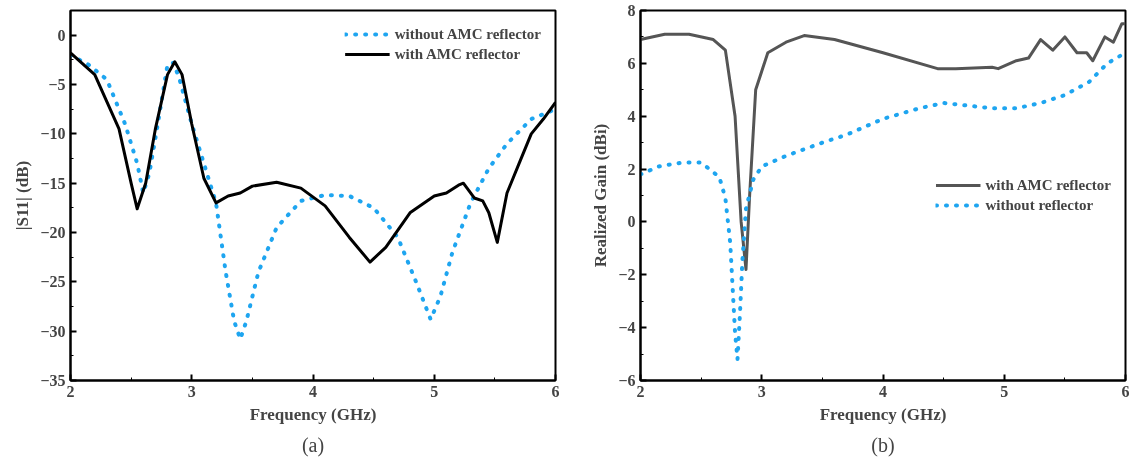 The height and width of the screenshot is (474, 1147). Describe the element at coordinates (627, 328) in the screenshot. I see `y-tick-label: −4` at that location.